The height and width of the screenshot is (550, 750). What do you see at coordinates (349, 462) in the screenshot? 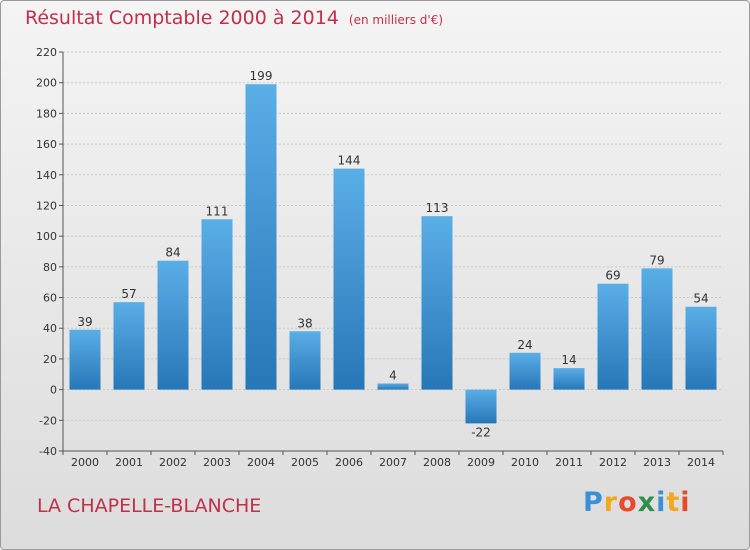
I see `x-tick-label-2006: 2006` at bounding box center [349, 462].